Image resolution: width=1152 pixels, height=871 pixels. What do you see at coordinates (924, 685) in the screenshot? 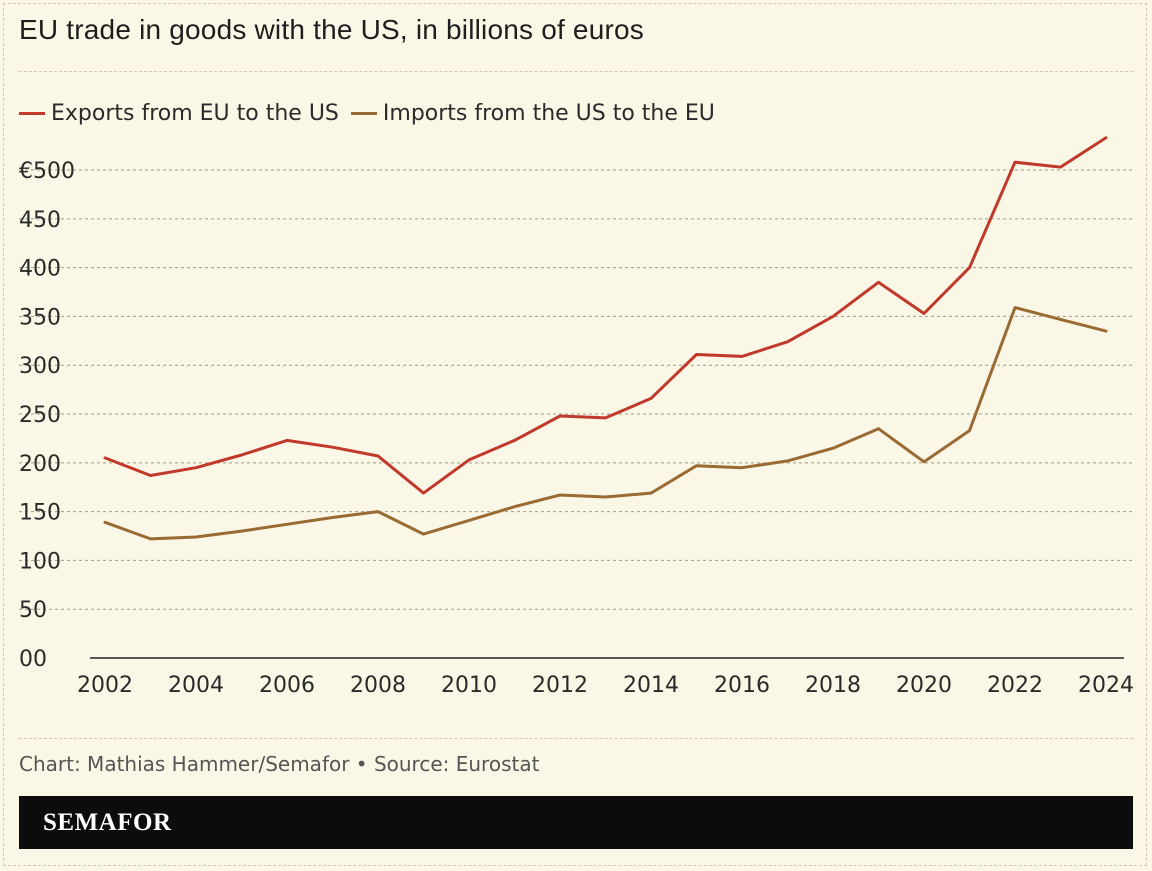
I see `x-tick-label-2020: 2020` at bounding box center [924, 685].